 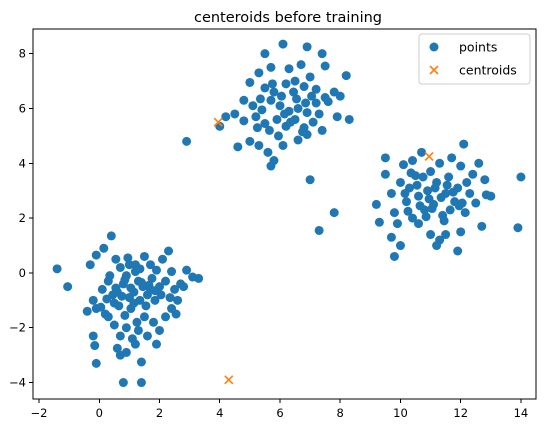 What do you see at coordinates (219, 413) in the screenshot?
I see `x-tick-label: 4` at bounding box center [219, 413].